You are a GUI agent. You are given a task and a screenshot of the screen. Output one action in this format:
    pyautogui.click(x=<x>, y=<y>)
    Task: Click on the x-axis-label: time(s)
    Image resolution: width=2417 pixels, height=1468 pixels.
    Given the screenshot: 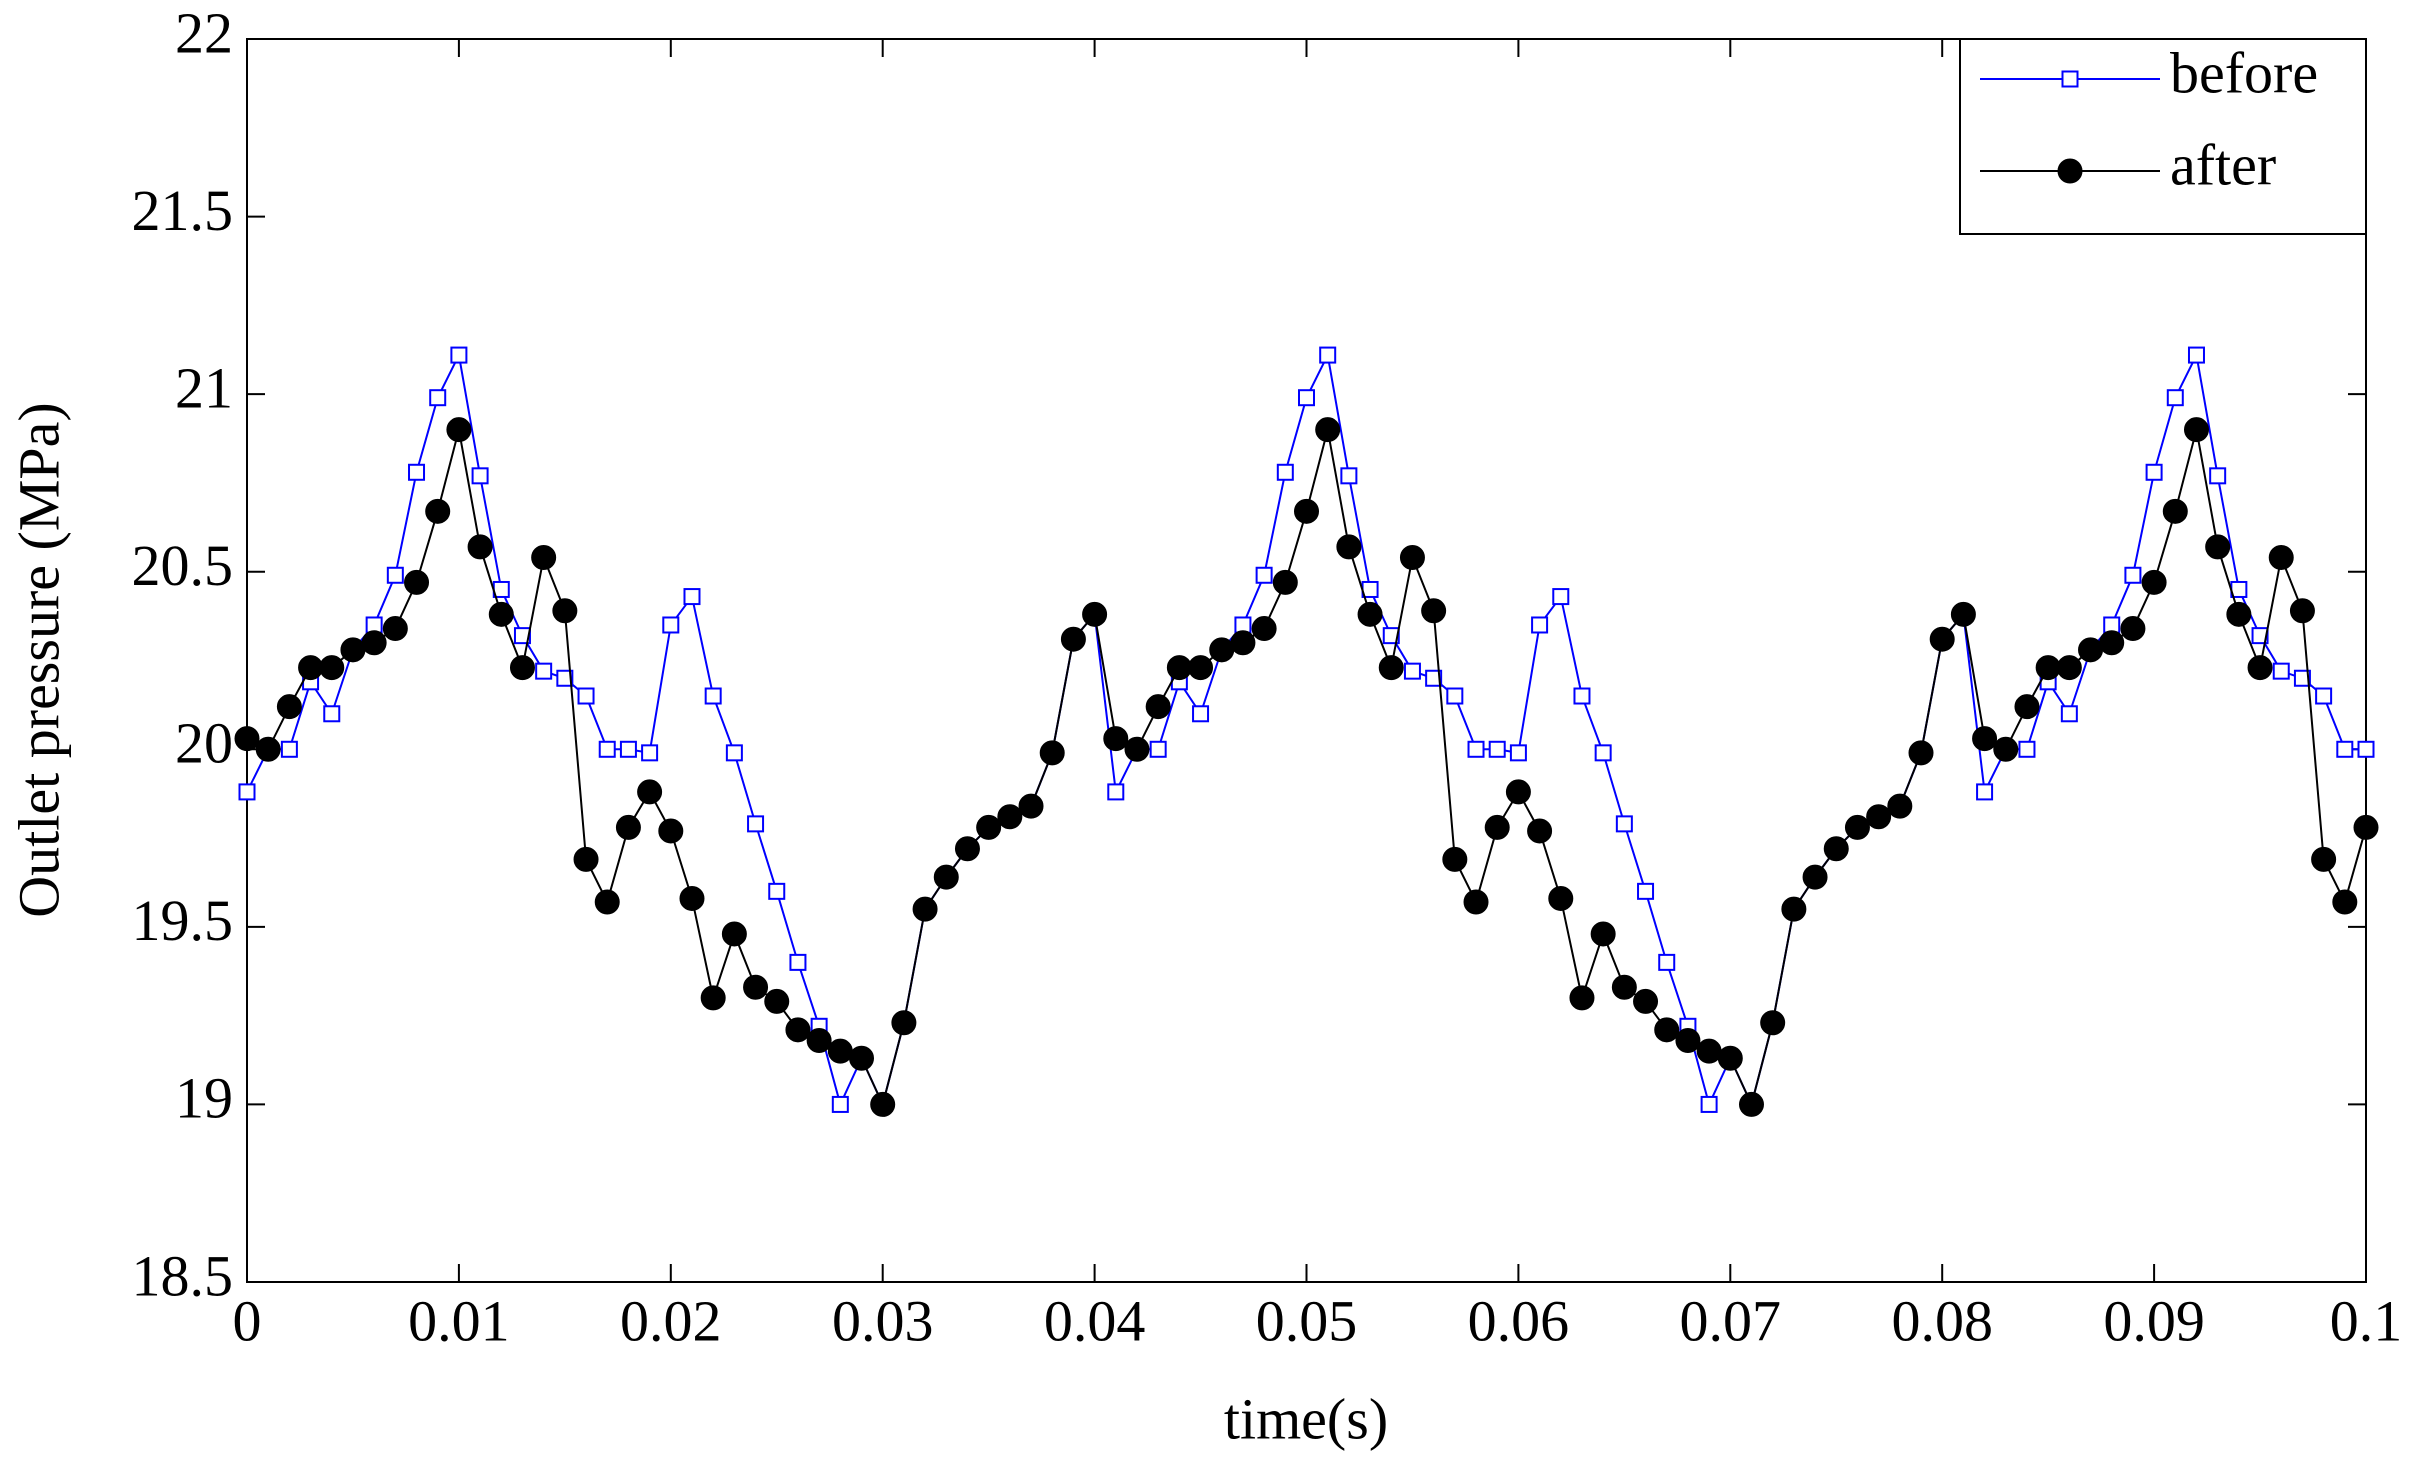 What is the action you would take?
    pyautogui.click(x=1306, y=1418)
    